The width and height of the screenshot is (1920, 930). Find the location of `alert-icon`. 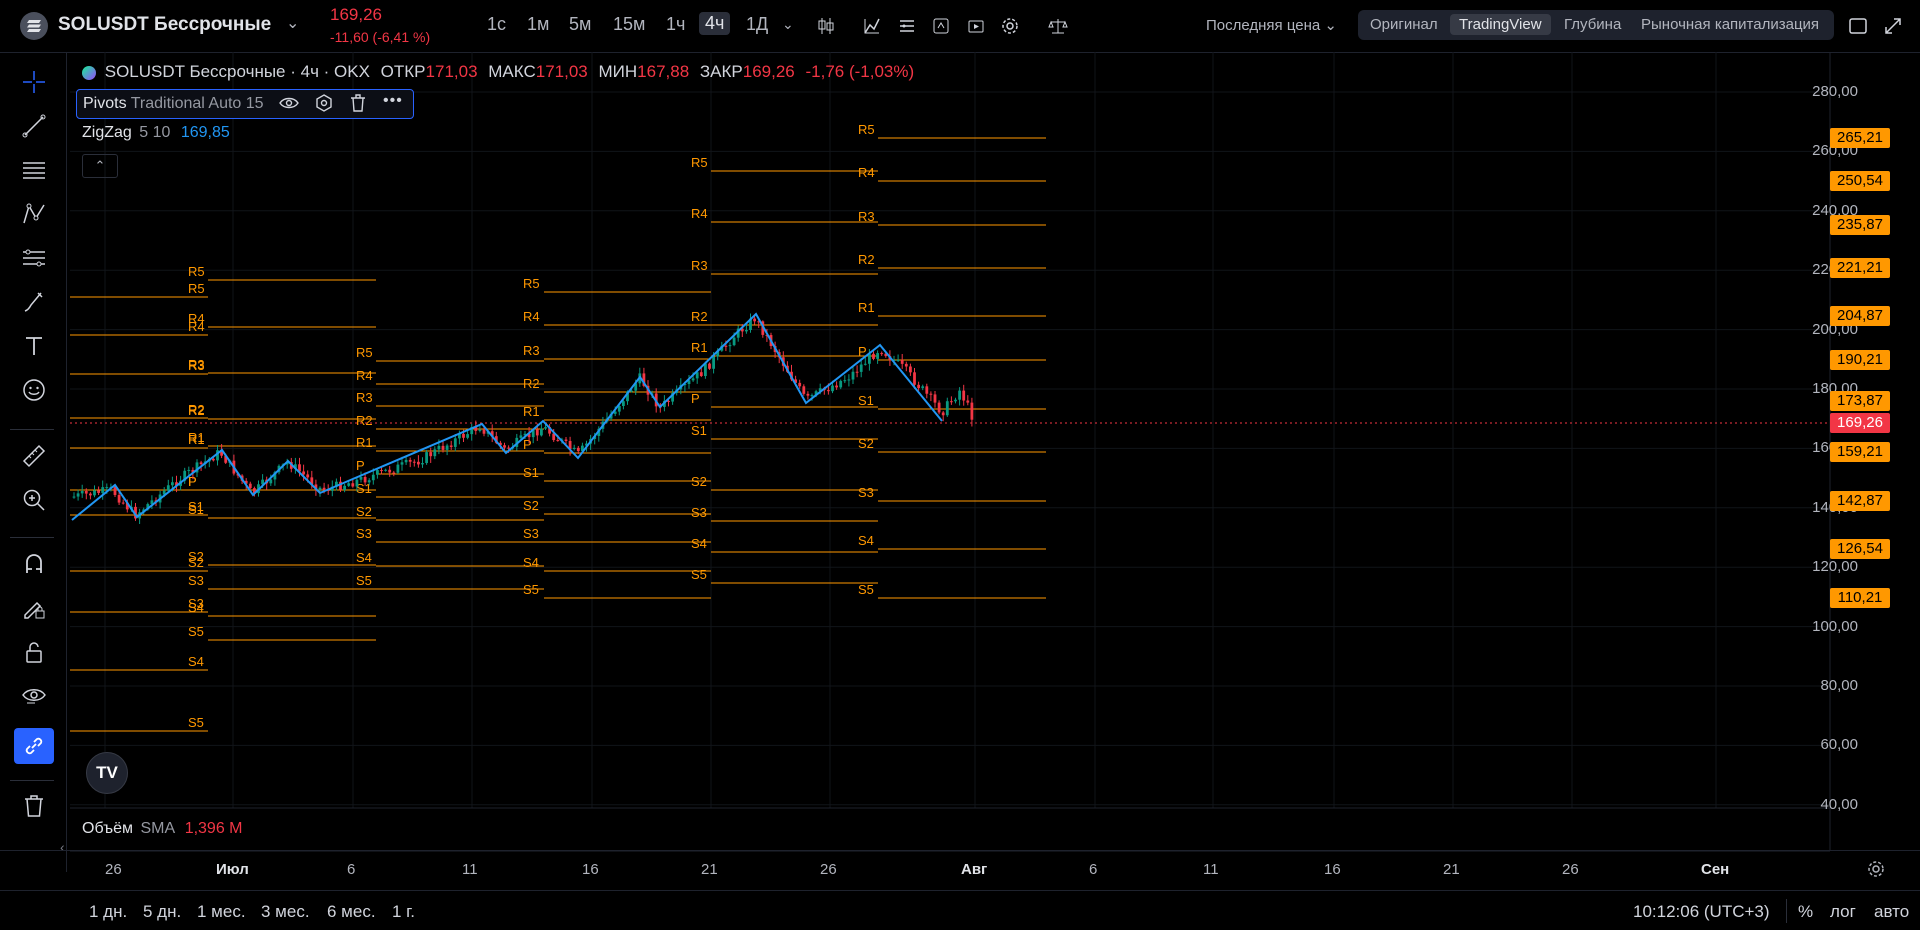

alert-icon is located at coordinates (941, 26).